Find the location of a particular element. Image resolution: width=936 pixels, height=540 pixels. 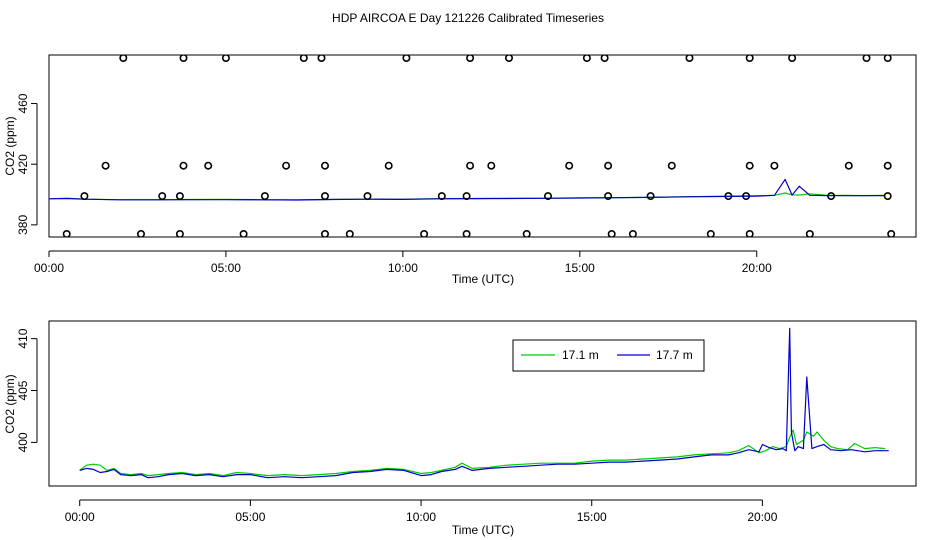

legend-label-17-7m: 17.7 m is located at coordinates (674, 355).